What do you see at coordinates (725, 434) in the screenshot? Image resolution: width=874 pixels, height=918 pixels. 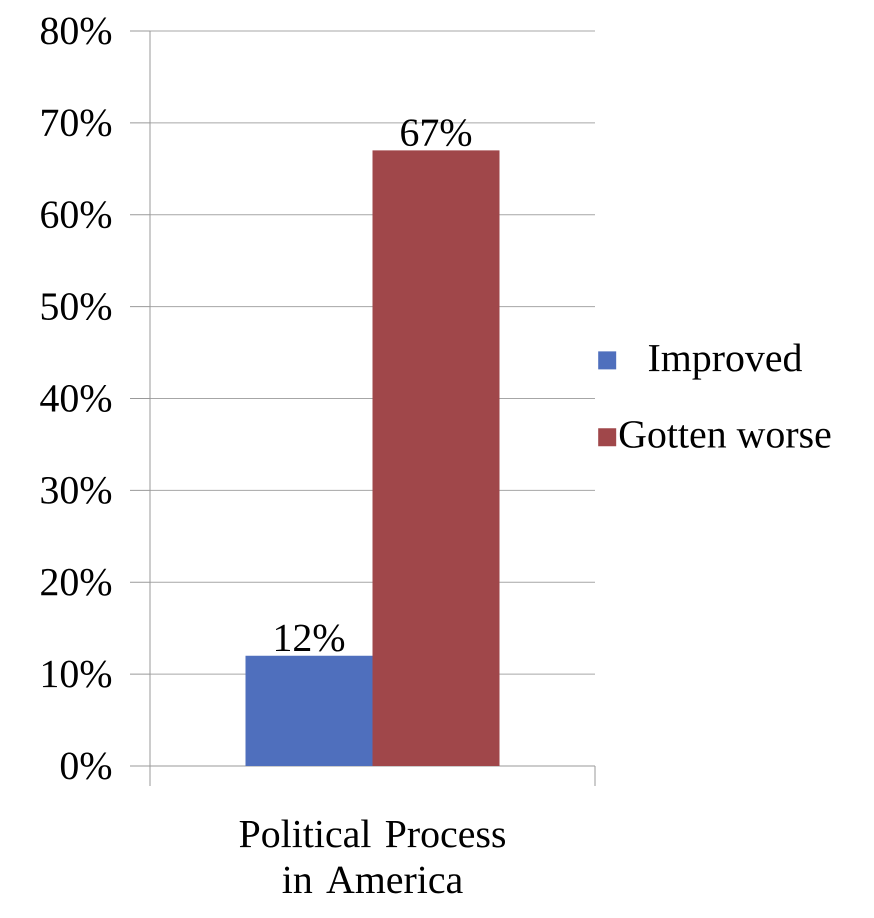 I see `legend-label: Gotten worse` at bounding box center [725, 434].